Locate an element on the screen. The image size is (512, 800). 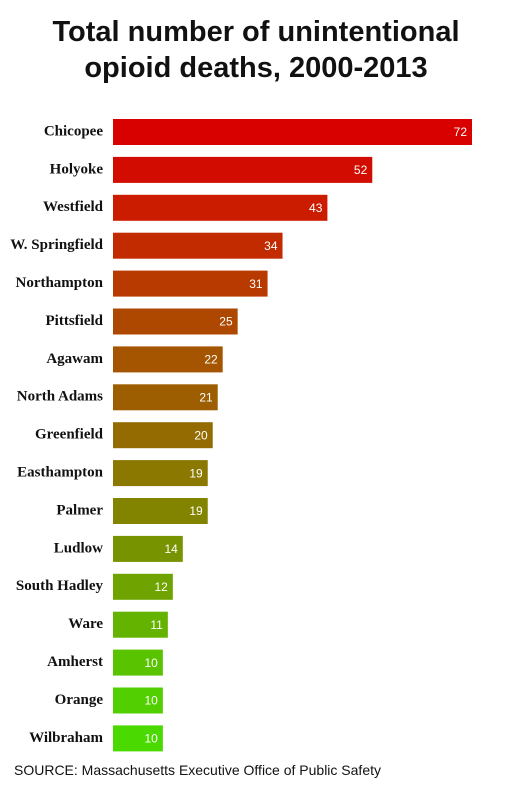
value-label: 25 is located at coordinates (226, 322).